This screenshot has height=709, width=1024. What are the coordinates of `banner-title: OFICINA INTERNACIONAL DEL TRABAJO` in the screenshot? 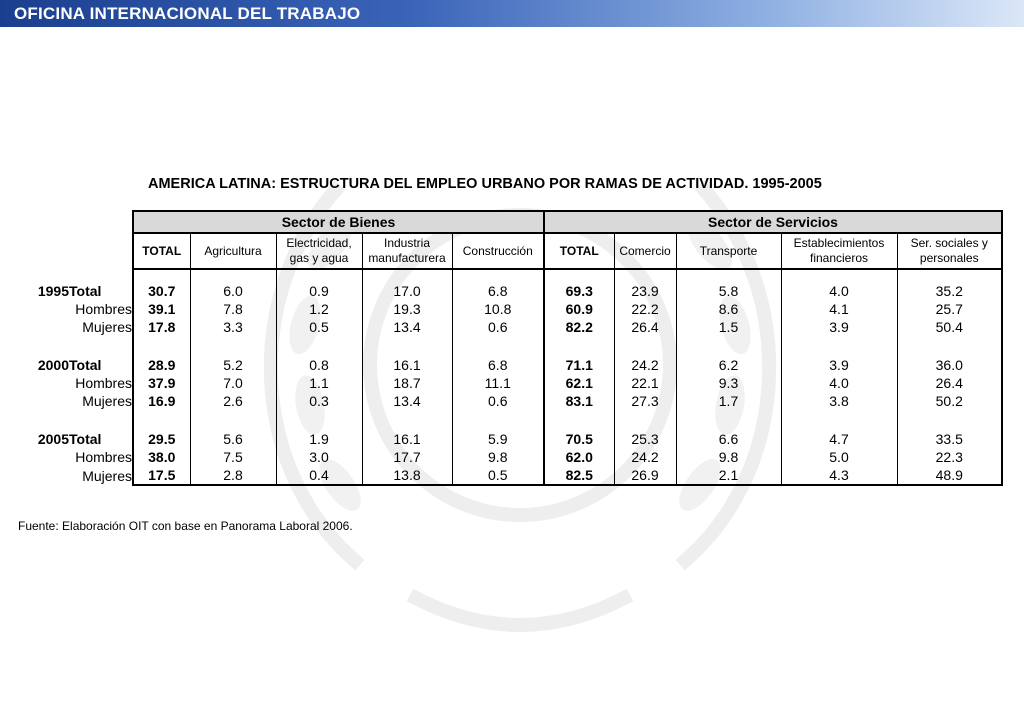 It's located at (187, 13).